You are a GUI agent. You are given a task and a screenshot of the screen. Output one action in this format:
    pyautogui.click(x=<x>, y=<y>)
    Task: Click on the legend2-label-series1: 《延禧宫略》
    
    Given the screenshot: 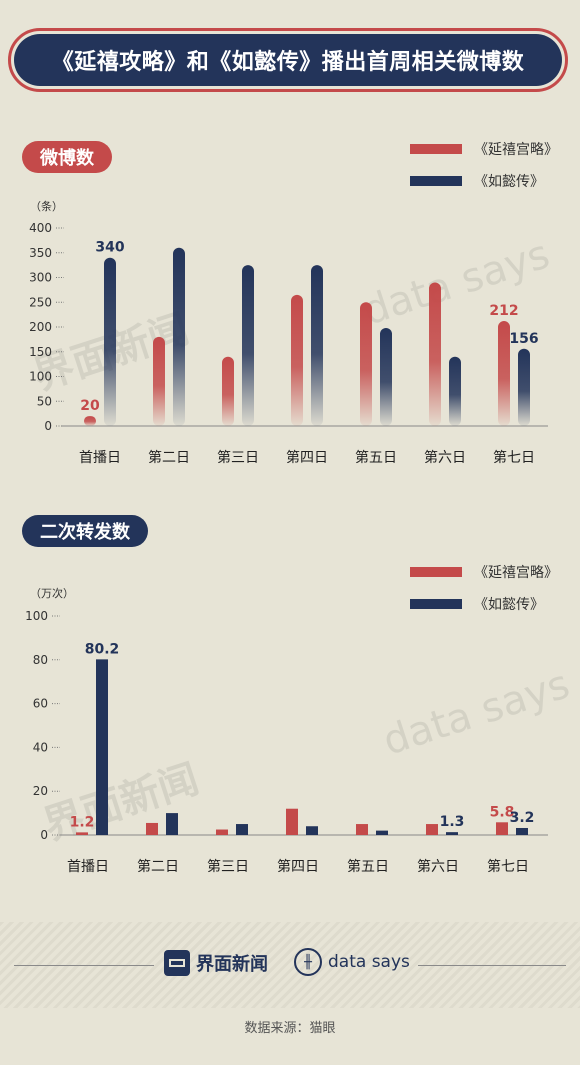 What is the action you would take?
    pyautogui.click(x=516, y=573)
    